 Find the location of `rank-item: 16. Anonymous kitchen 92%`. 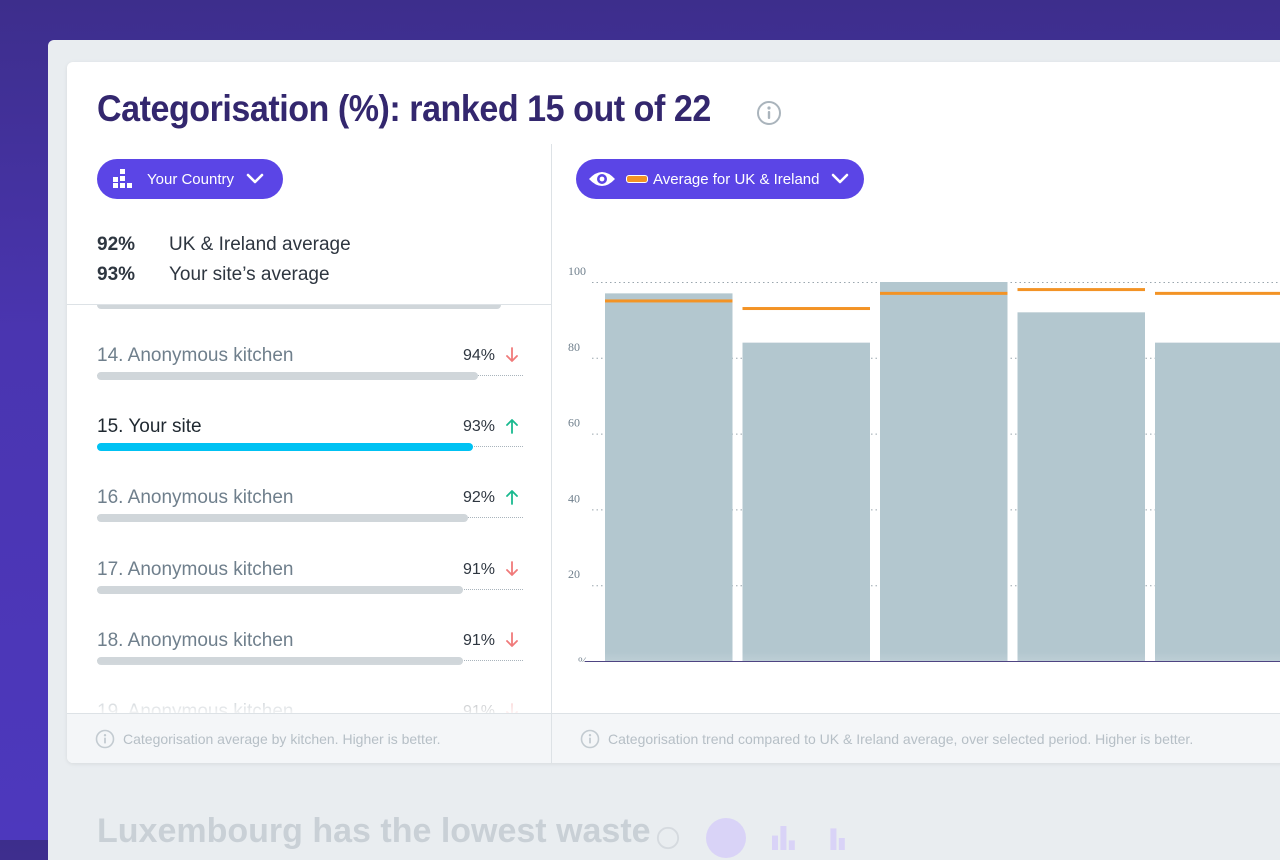

rank-item: 16. Anonymous kitchen 92% is located at coordinates (310, 517).